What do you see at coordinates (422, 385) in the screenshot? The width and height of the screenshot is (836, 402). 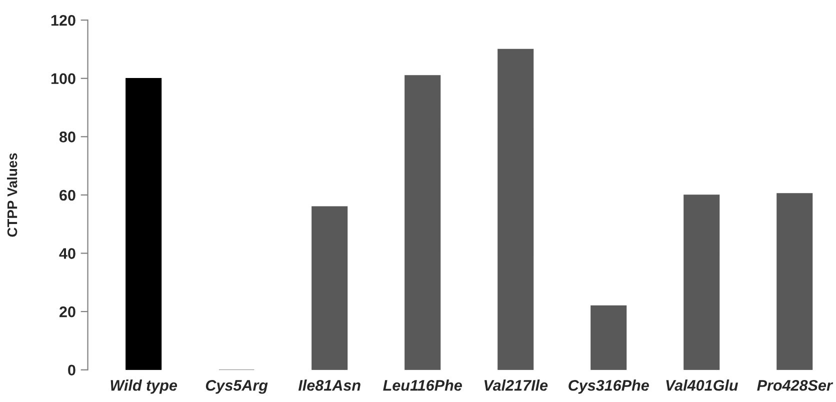 I see `x-tick-label: Leu116Phe` at bounding box center [422, 385].